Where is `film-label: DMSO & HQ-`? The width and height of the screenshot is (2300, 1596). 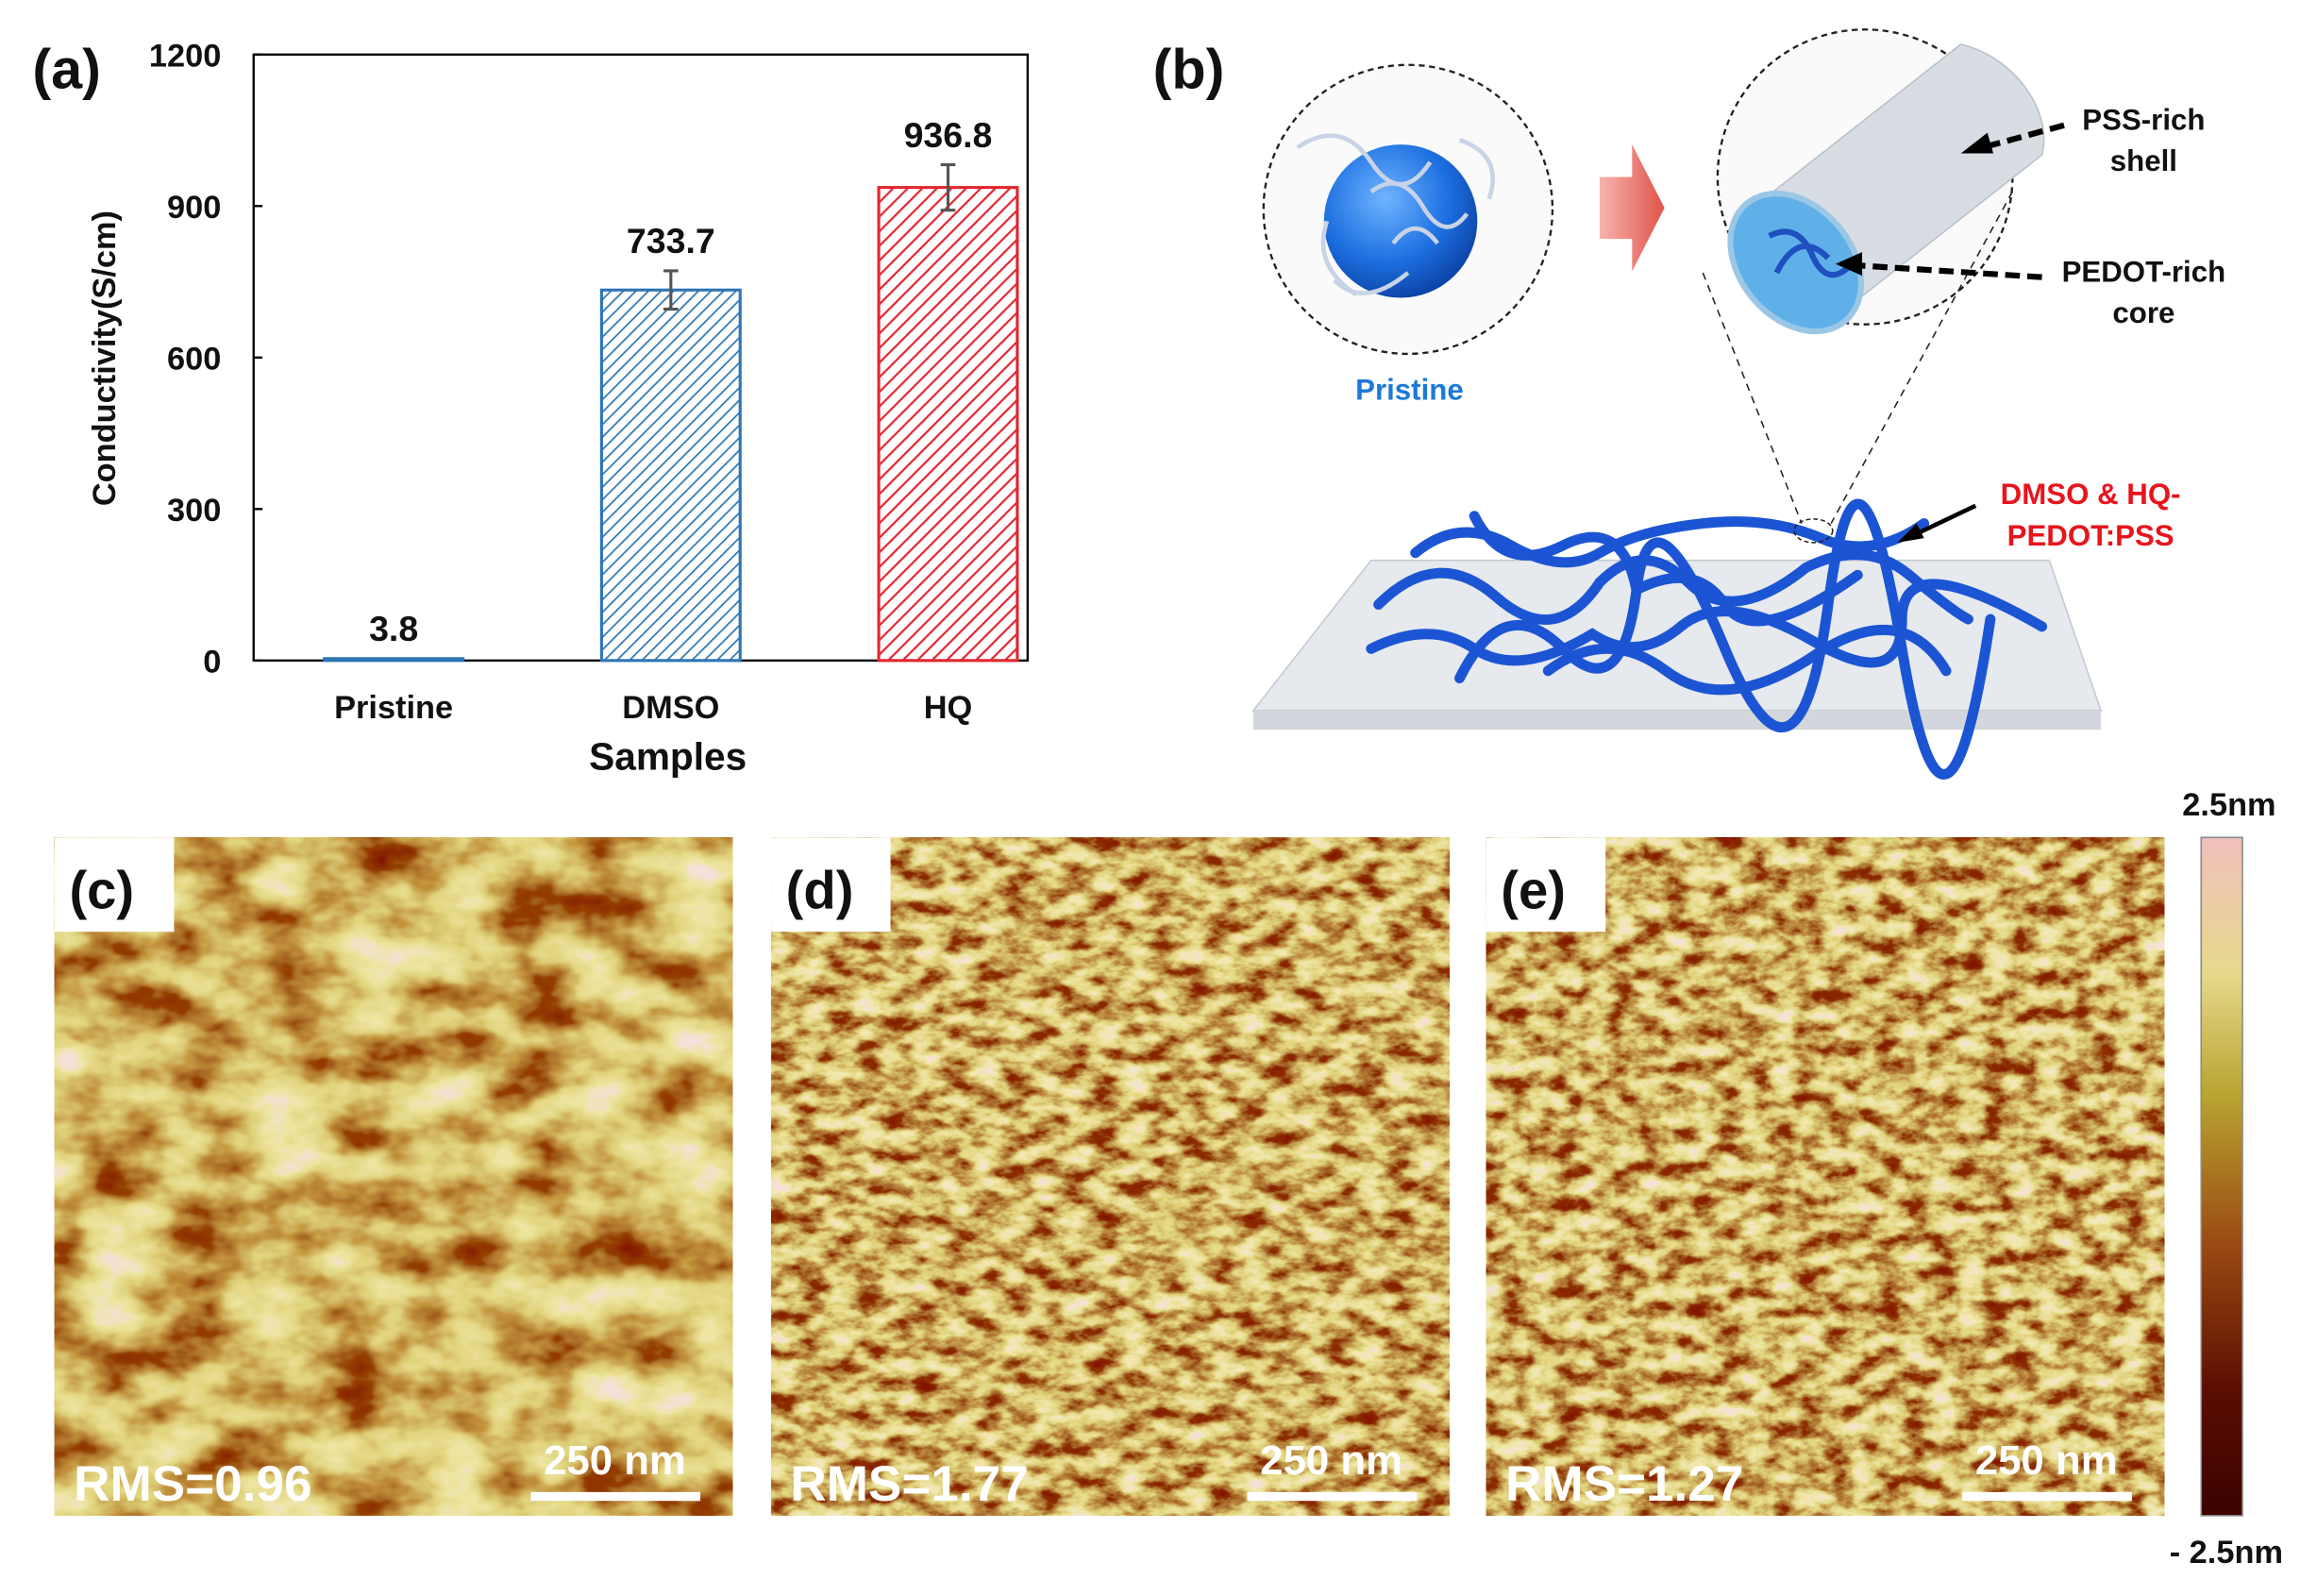
film-label: DMSO & HQ- is located at coordinates (2091, 494).